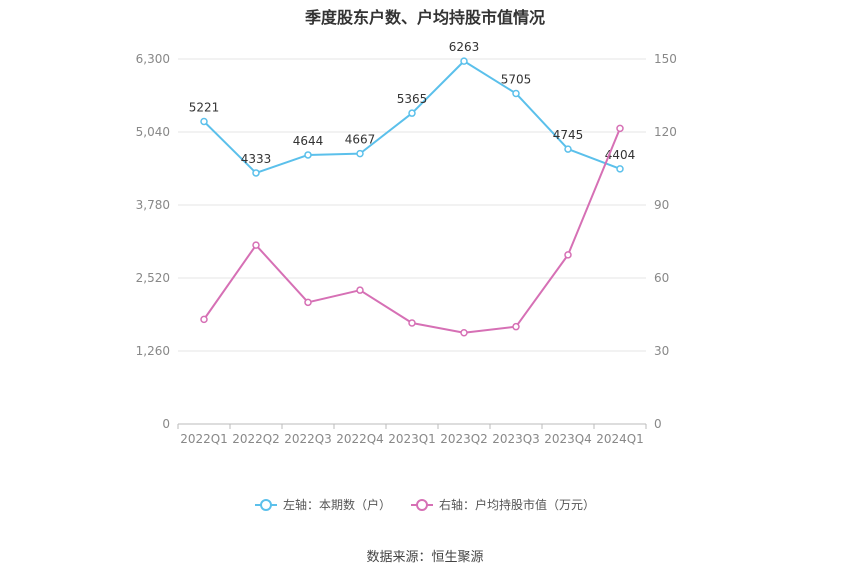 This screenshot has width=850, height=575. Describe the element at coordinates (153, 59) in the screenshot. I see `left-axis-tick-label: 6,300` at that location.